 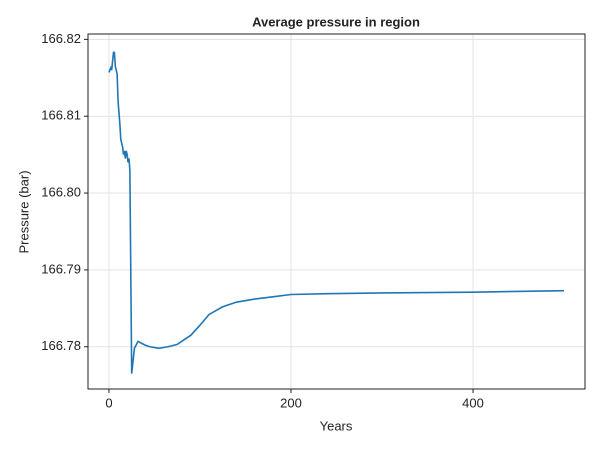 I want to click on x-tick-label: 0, so click(x=108, y=402).